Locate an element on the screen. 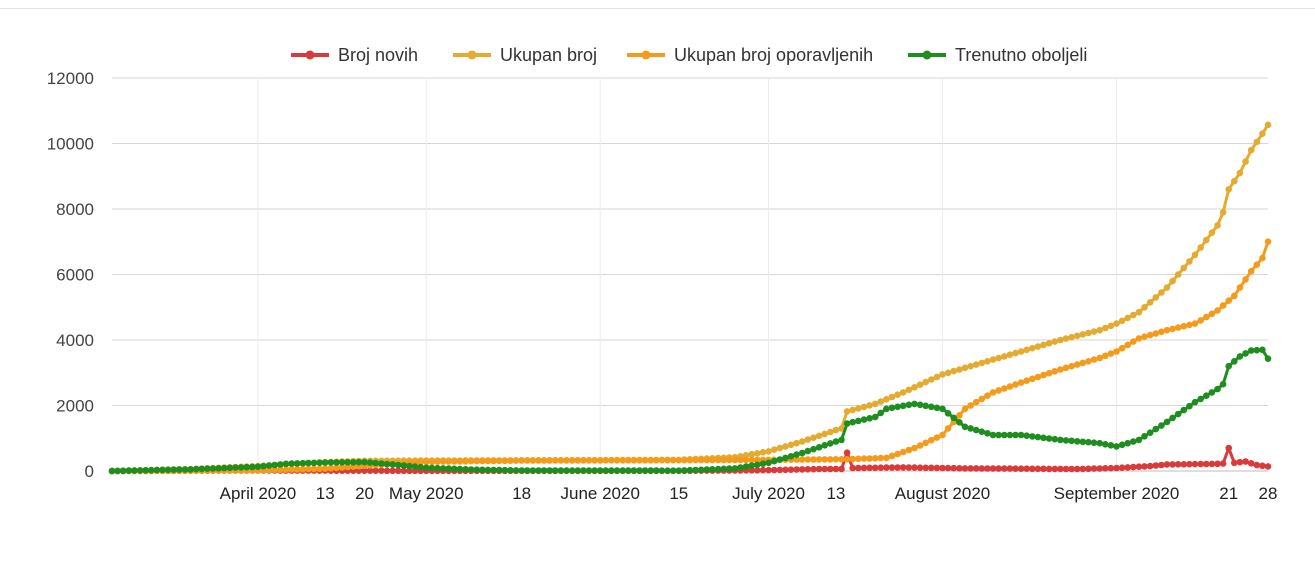  y-axis-ticks: 0 2000 4000 6000 8000 10000 12000 is located at coordinates (70, 275).